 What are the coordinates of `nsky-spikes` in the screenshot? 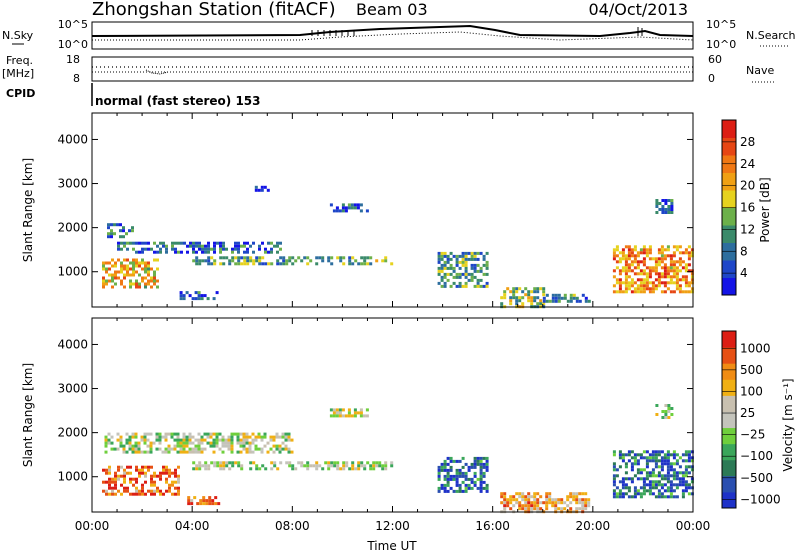 It's located at (477, 31).